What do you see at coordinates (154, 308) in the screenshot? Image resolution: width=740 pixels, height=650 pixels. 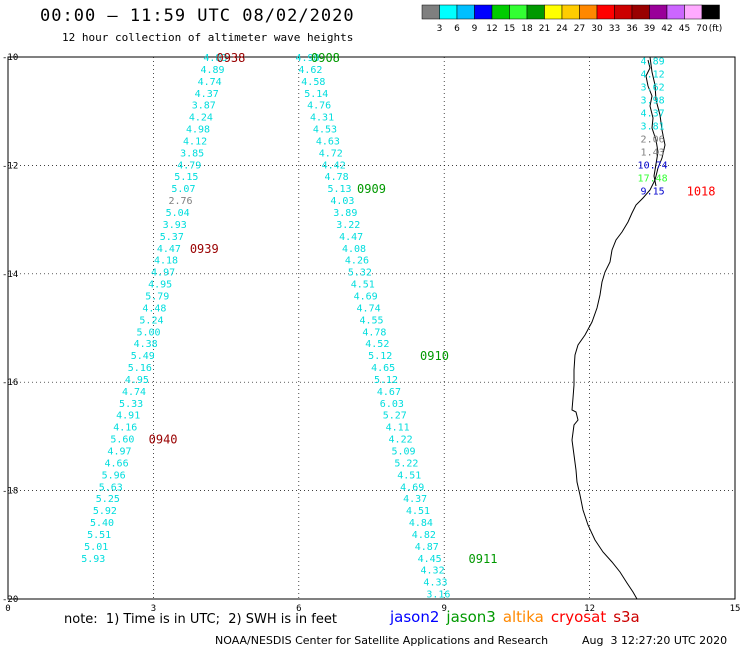 I see `wave-height-value: 4.48` at bounding box center [154, 308].